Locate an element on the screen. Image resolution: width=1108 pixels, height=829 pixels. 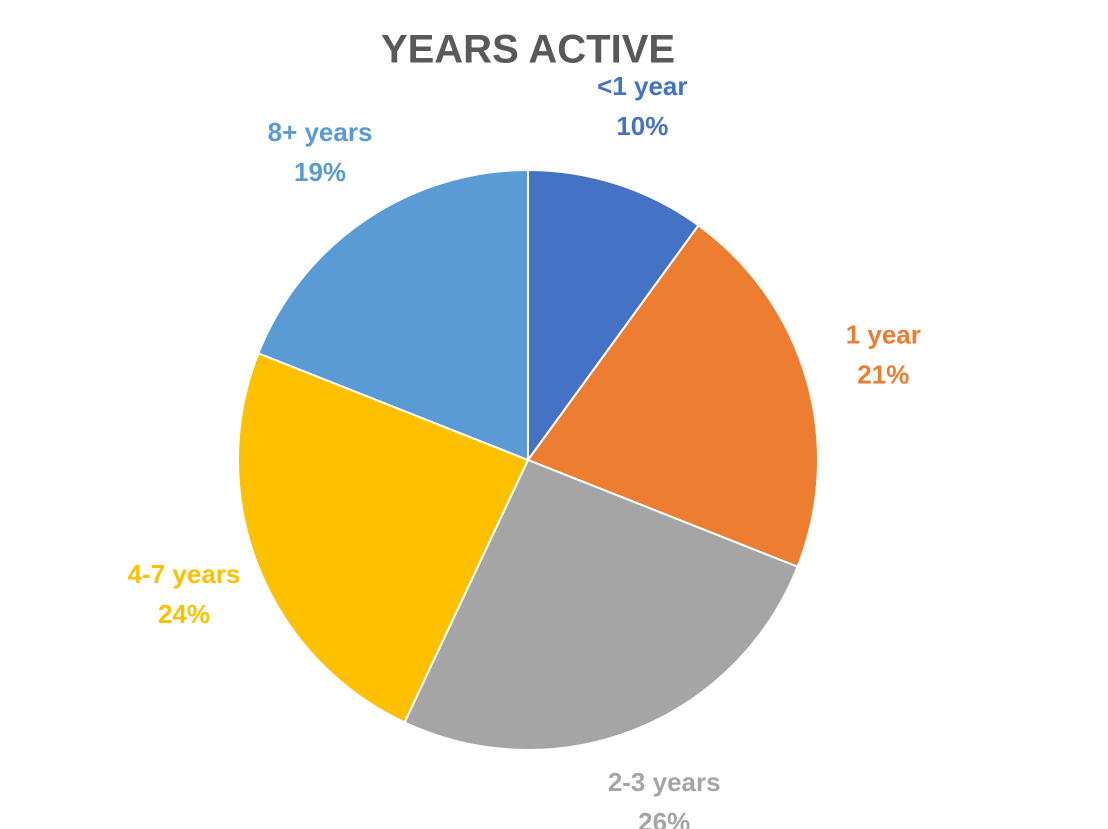
slice-value-label: 21% is located at coordinates (883, 375).